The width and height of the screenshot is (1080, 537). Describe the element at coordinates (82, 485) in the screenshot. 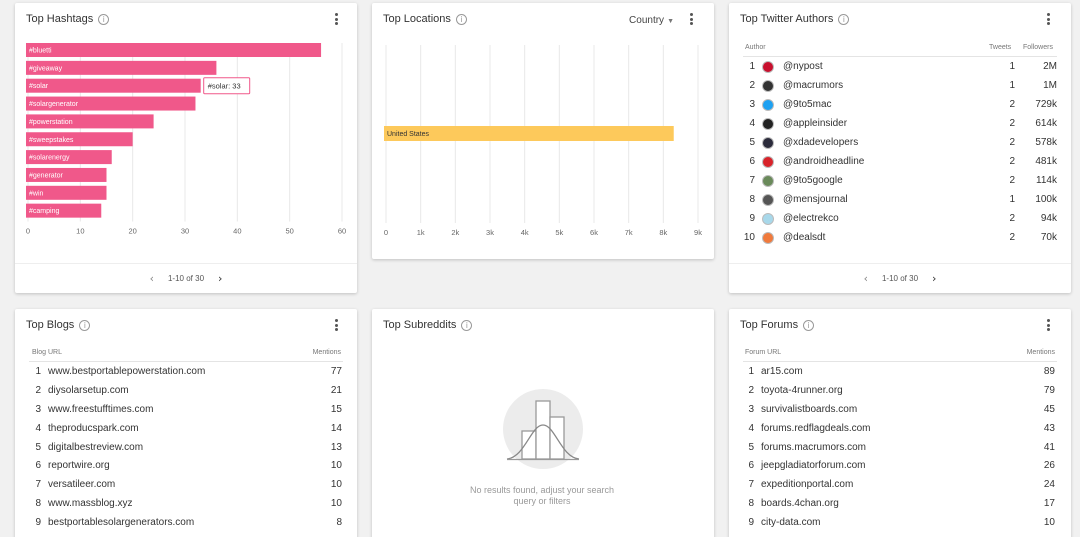

I see `site-url: versatileer.com` at that location.